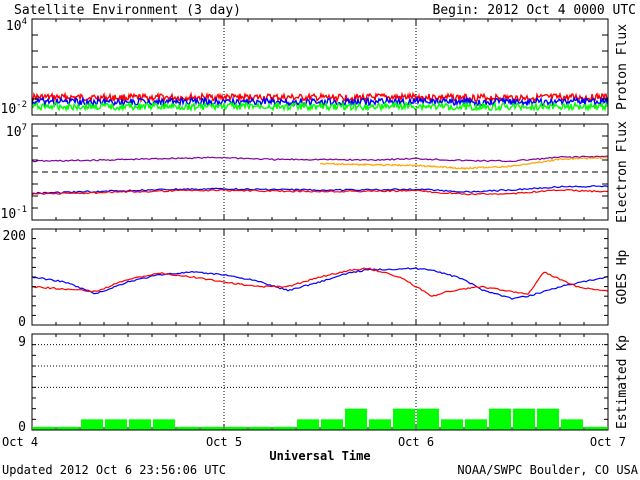  I want to click on electron-ytick-top: 107, so click(16, 131).